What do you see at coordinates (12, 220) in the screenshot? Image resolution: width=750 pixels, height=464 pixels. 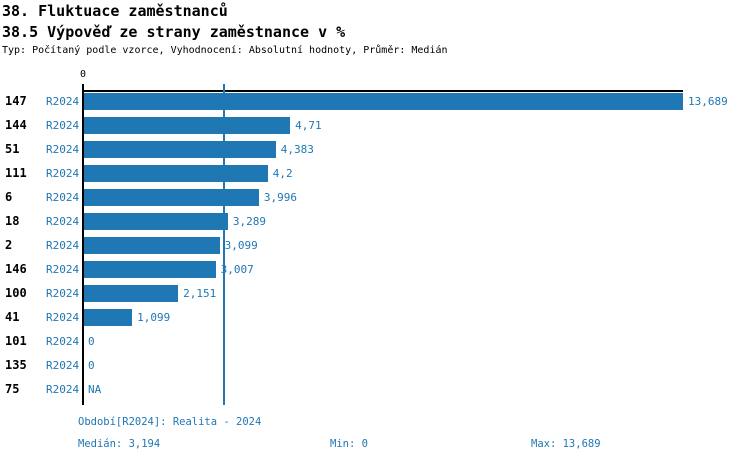 I see `category-label: 18` at bounding box center [12, 220].